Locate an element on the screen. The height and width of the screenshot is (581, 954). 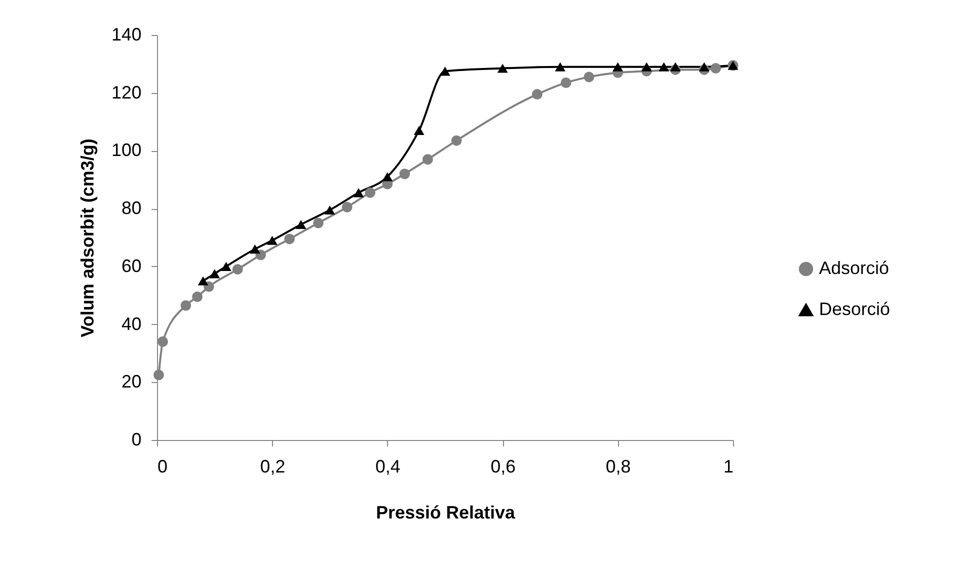
y-tick-label: 40 is located at coordinates (131, 324).